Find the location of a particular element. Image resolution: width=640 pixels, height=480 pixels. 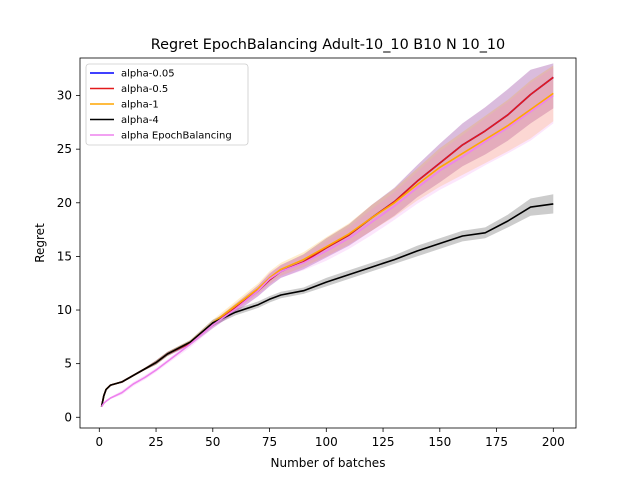

y-axis-ticks: 0 5 10 15 20 25 30 is located at coordinates (68, 256).